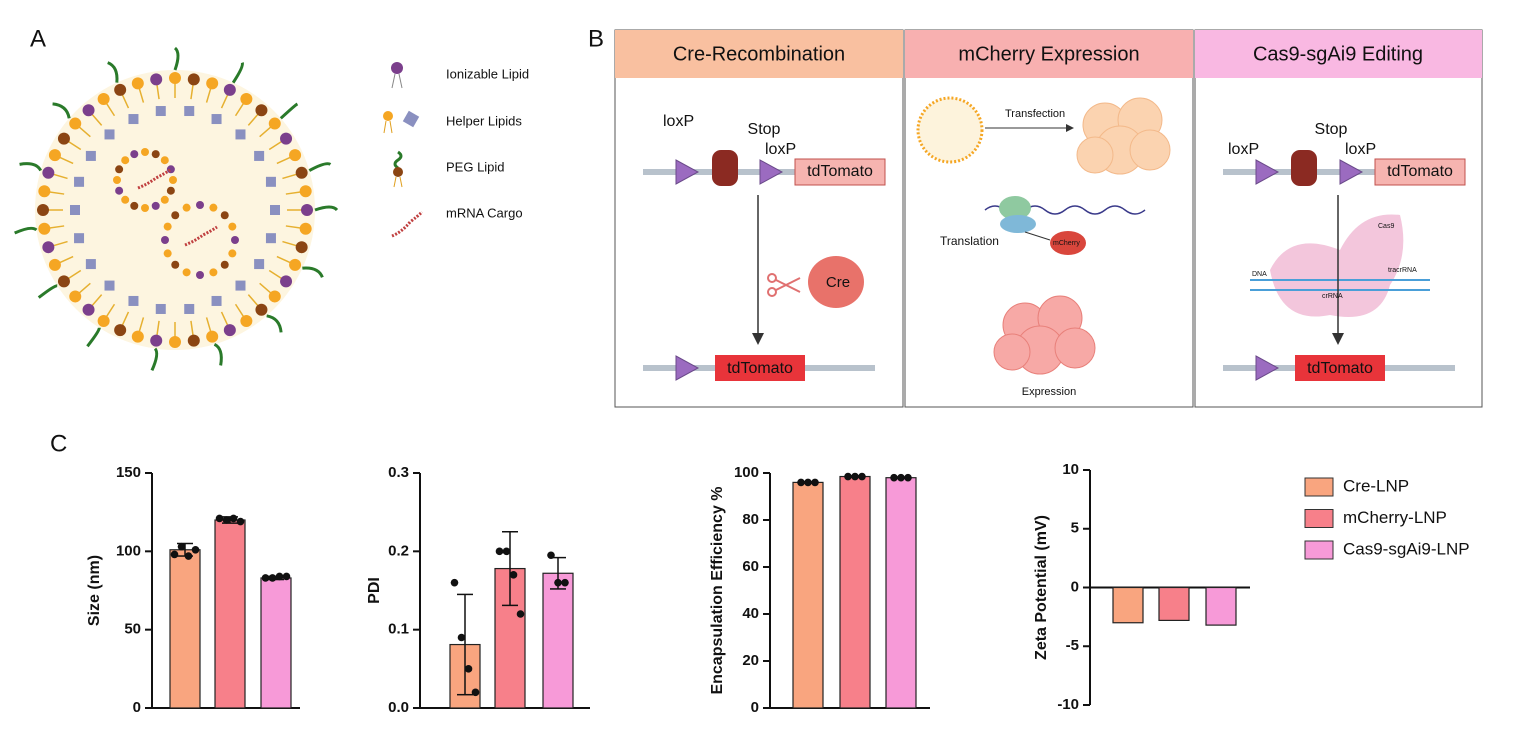 The width and height of the screenshot is (1517, 735). I want to click on arrow-head, so click(1070, 128).